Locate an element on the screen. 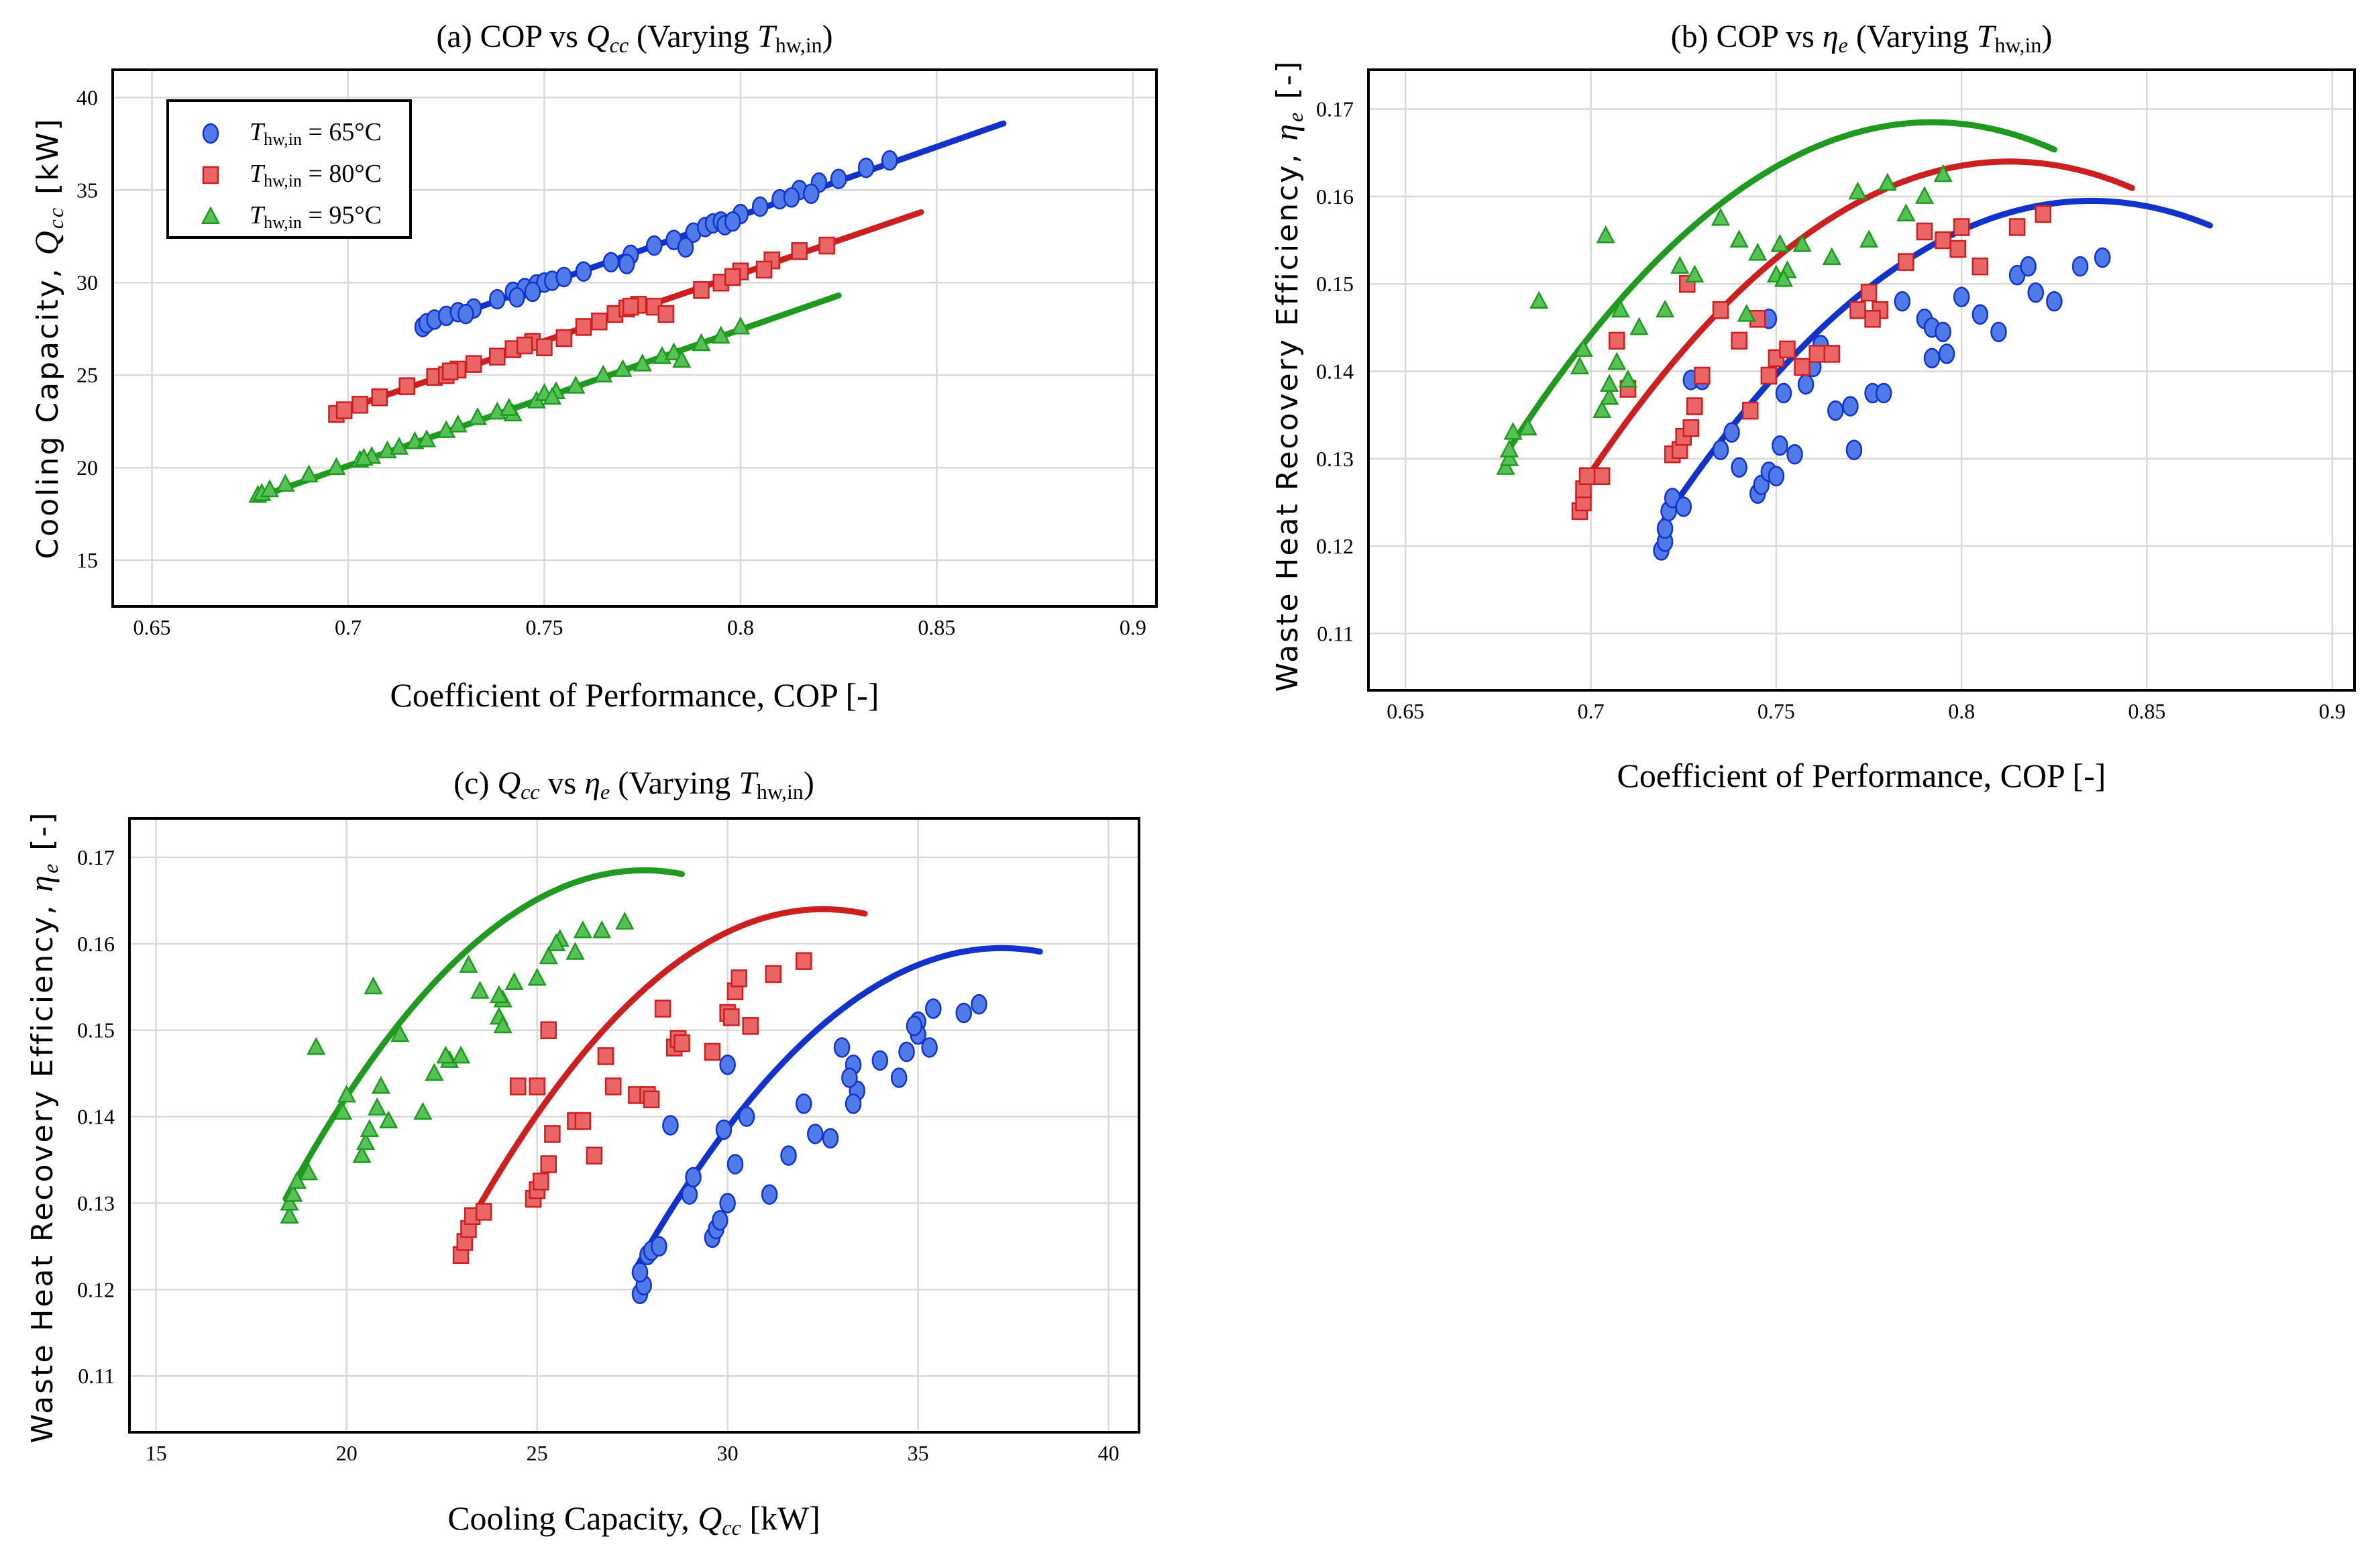  x-tick-label: 35 is located at coordinates (918, 1453).